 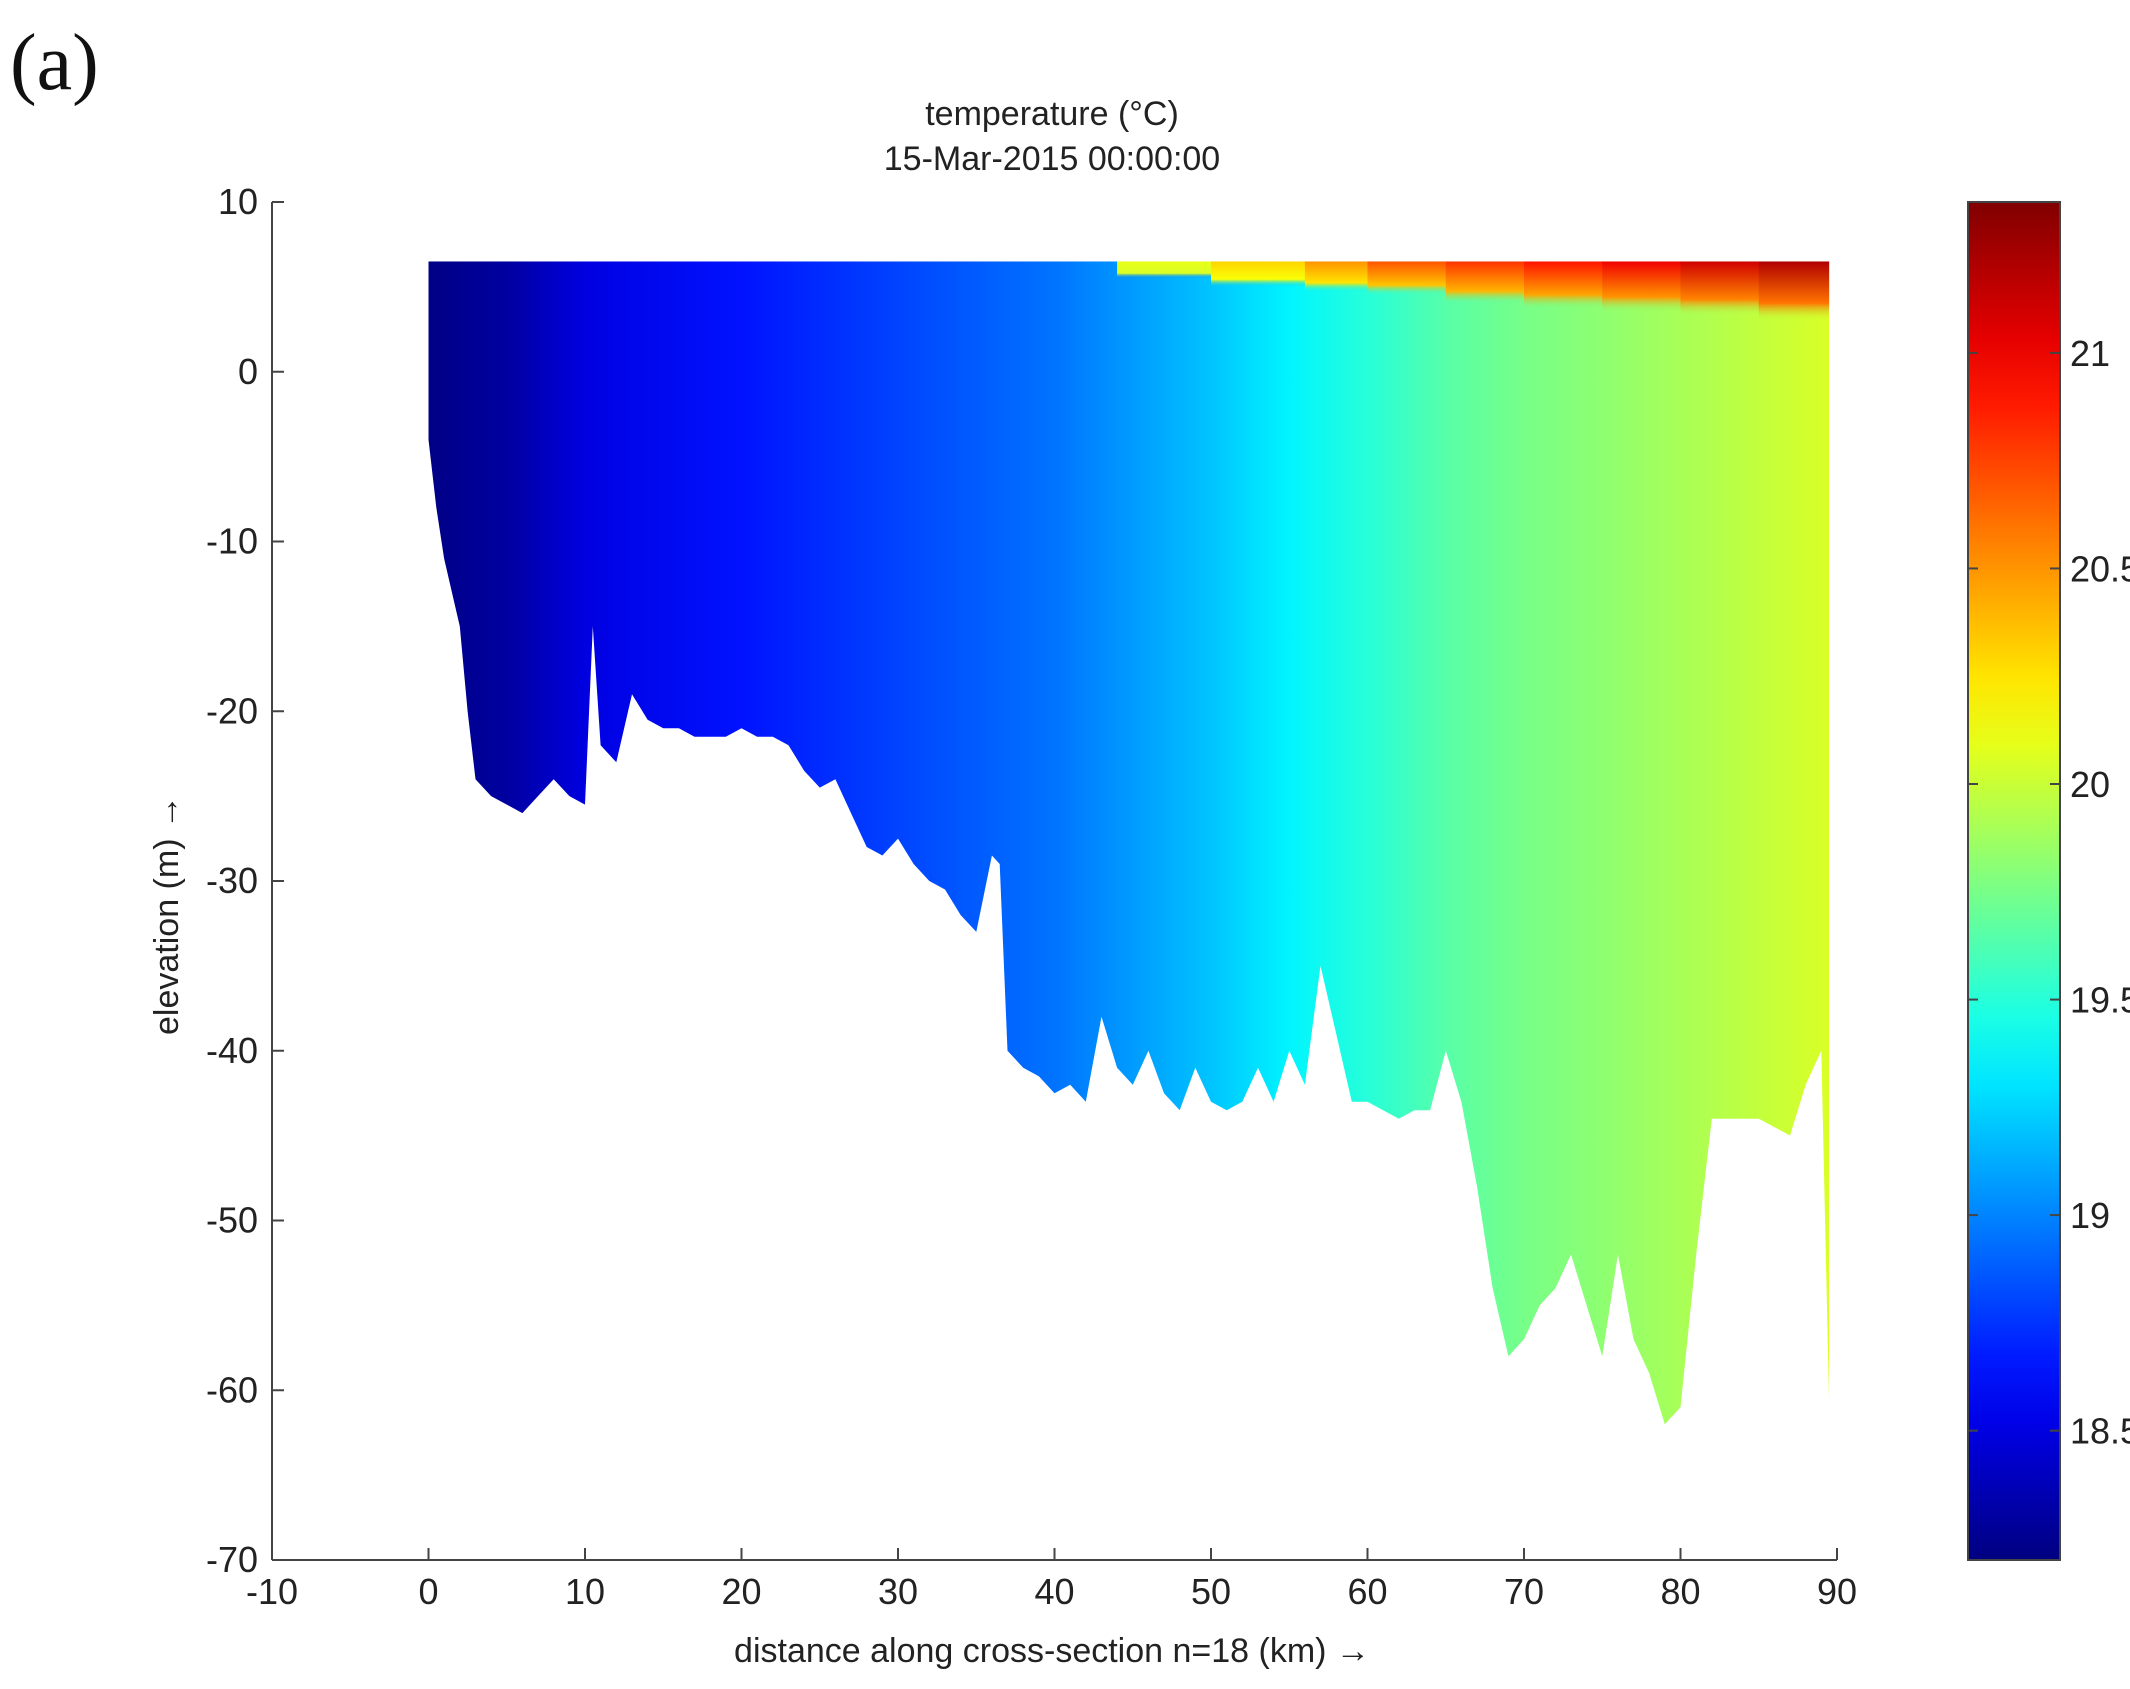 I want to click on x-ticks: -10 0 10 20 30 40 50 60 70 80 90, so click(x=1051, y=1580).